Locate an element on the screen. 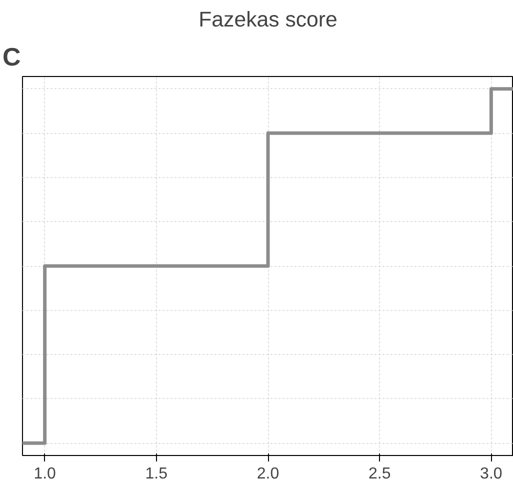 Image resolution: width=513 pixels, height=481 pixels. chart-title: Fazekas score is located at coordinates (268, 20).